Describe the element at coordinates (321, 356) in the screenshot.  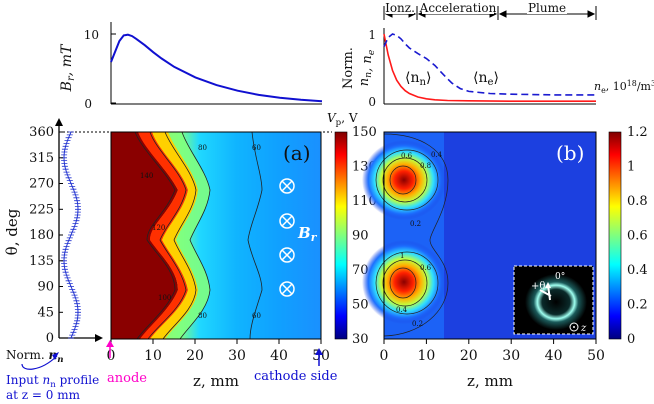
I see `vp-xtick-50: 50` at that location.